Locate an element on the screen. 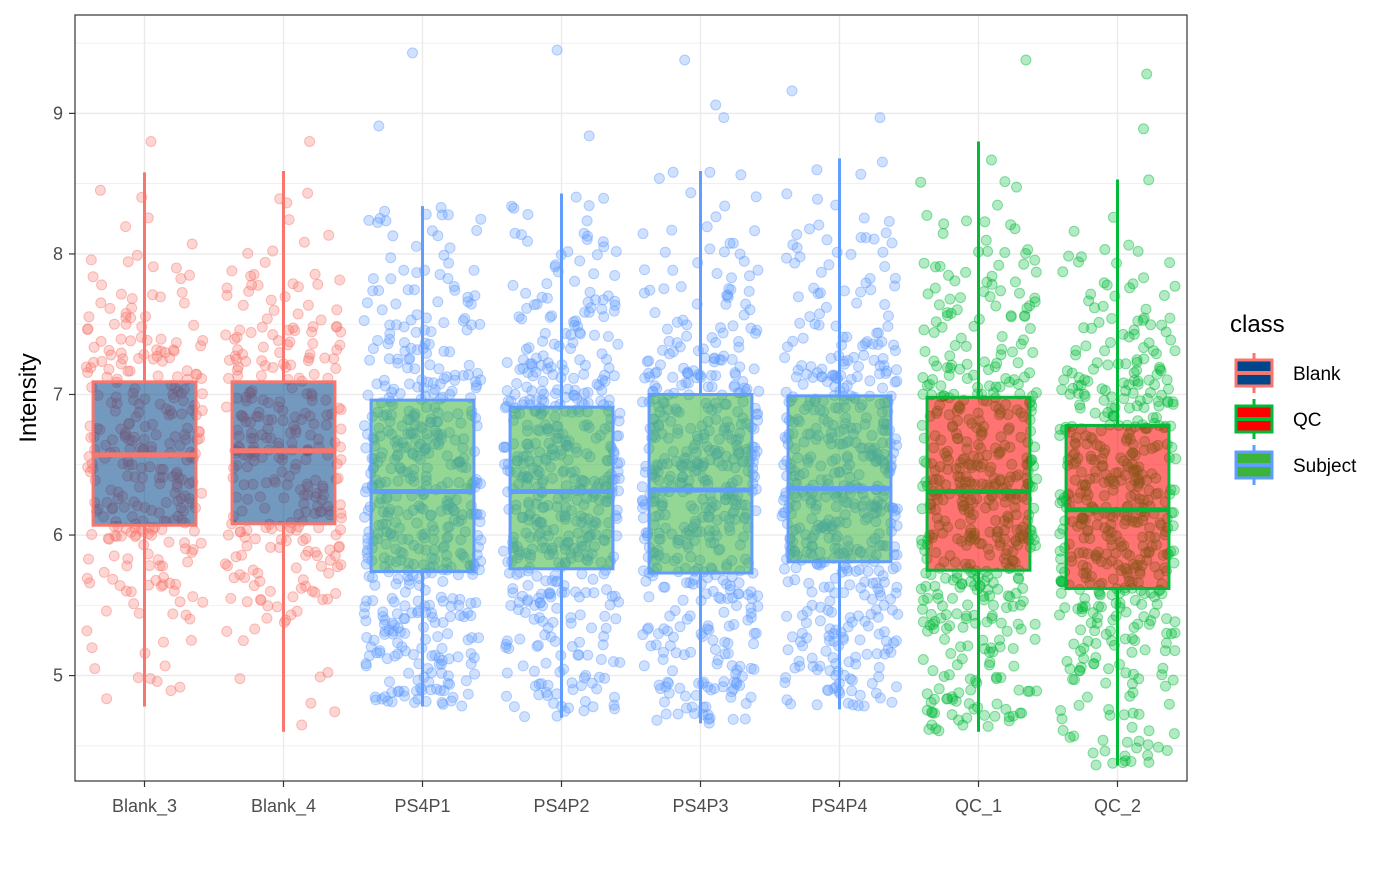 This screenshot has height=871, width=1400. x-tick-label: PS4P1 is located at coordinates (422, 806).